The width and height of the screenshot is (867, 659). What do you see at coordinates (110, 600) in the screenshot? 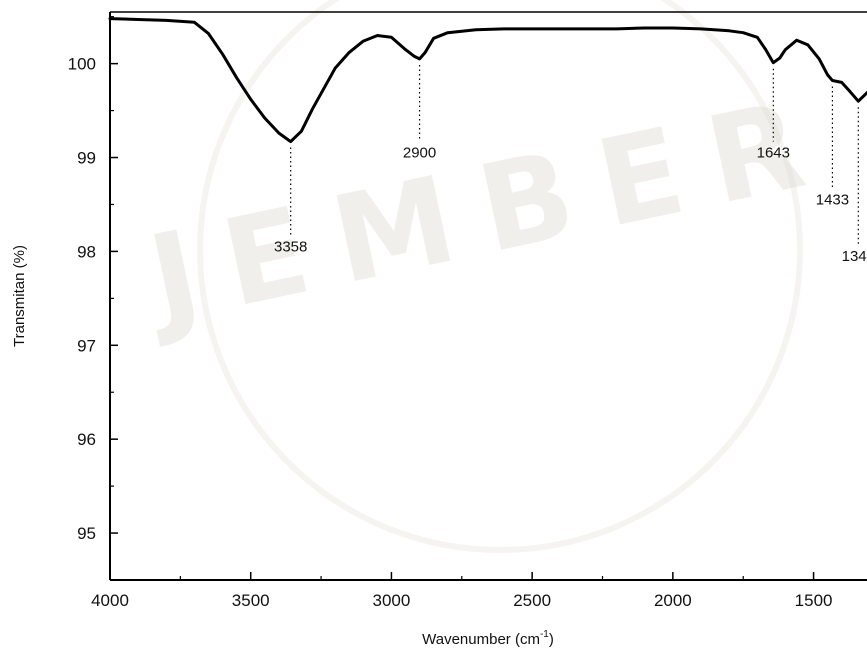
I see `x-tick-label: 4000` at bounding box center [110, 600].